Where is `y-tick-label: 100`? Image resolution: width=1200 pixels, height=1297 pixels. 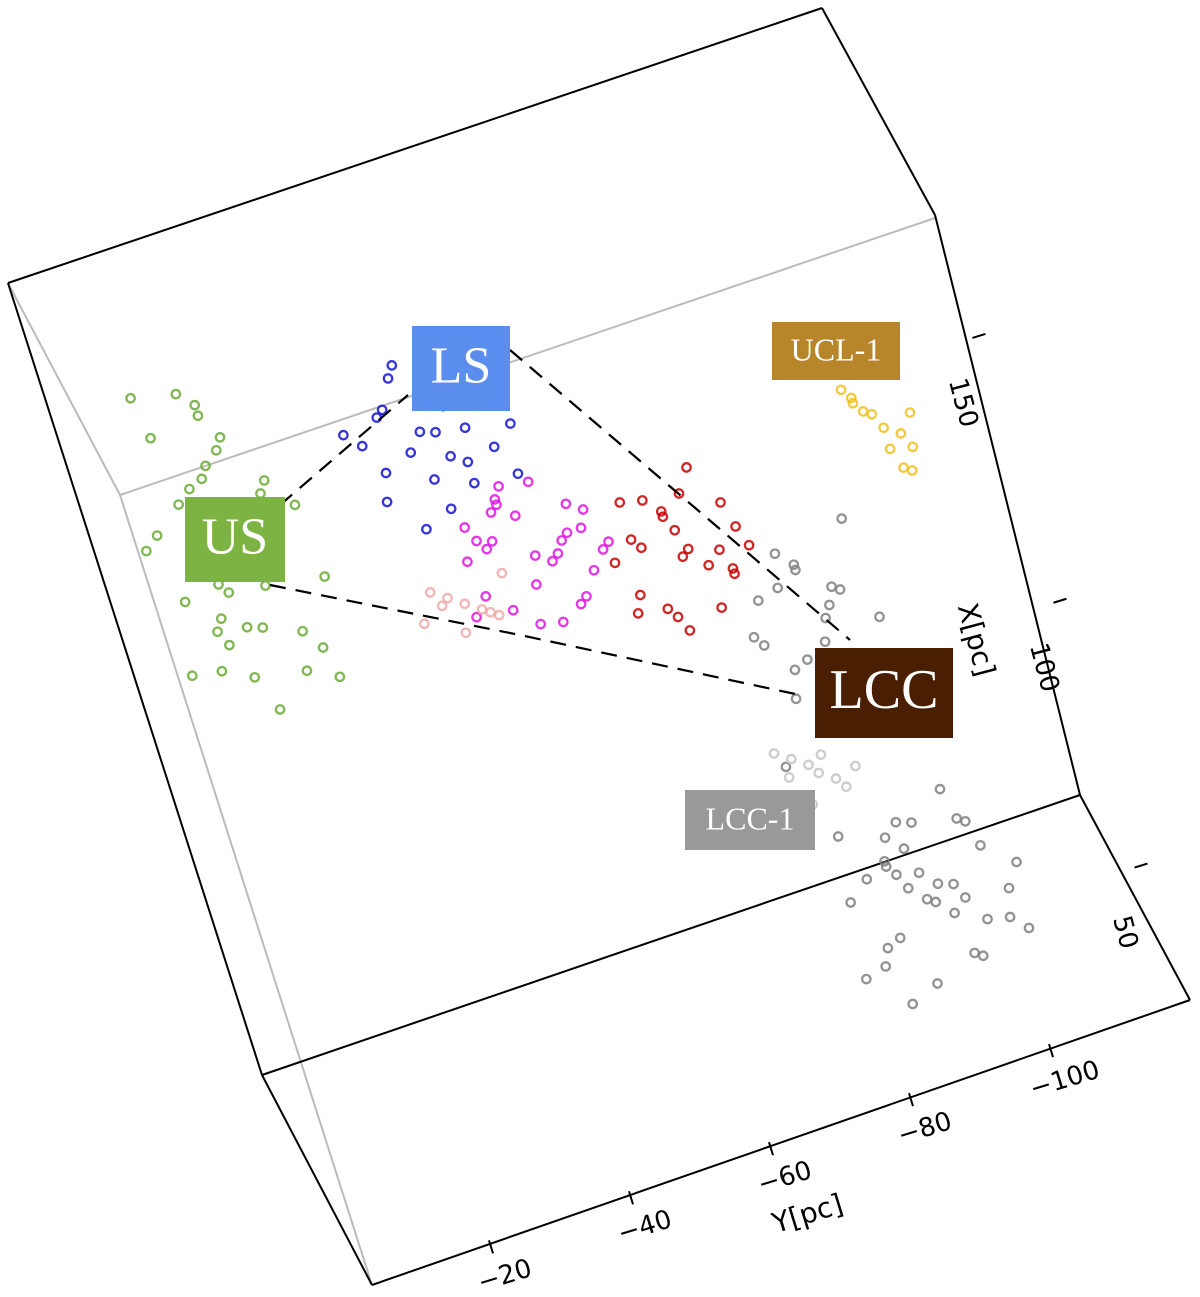 y-tick-label: 100 is located at coordinates (1044, 668).